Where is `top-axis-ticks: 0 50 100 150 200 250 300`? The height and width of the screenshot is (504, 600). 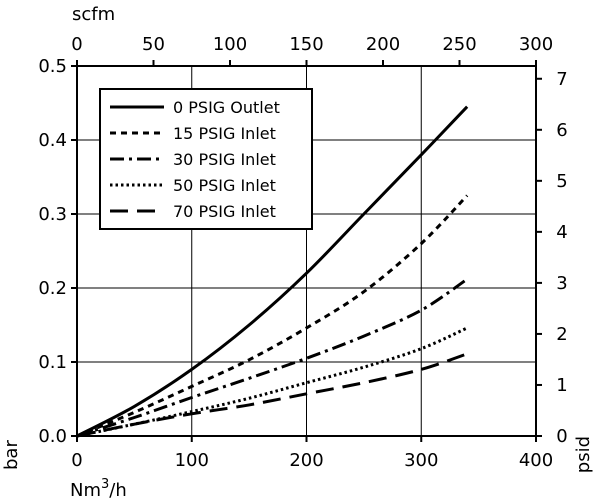
top-axis-ticks: 0 50 100 150 200 250 300 is located at coordinates (312, 50).